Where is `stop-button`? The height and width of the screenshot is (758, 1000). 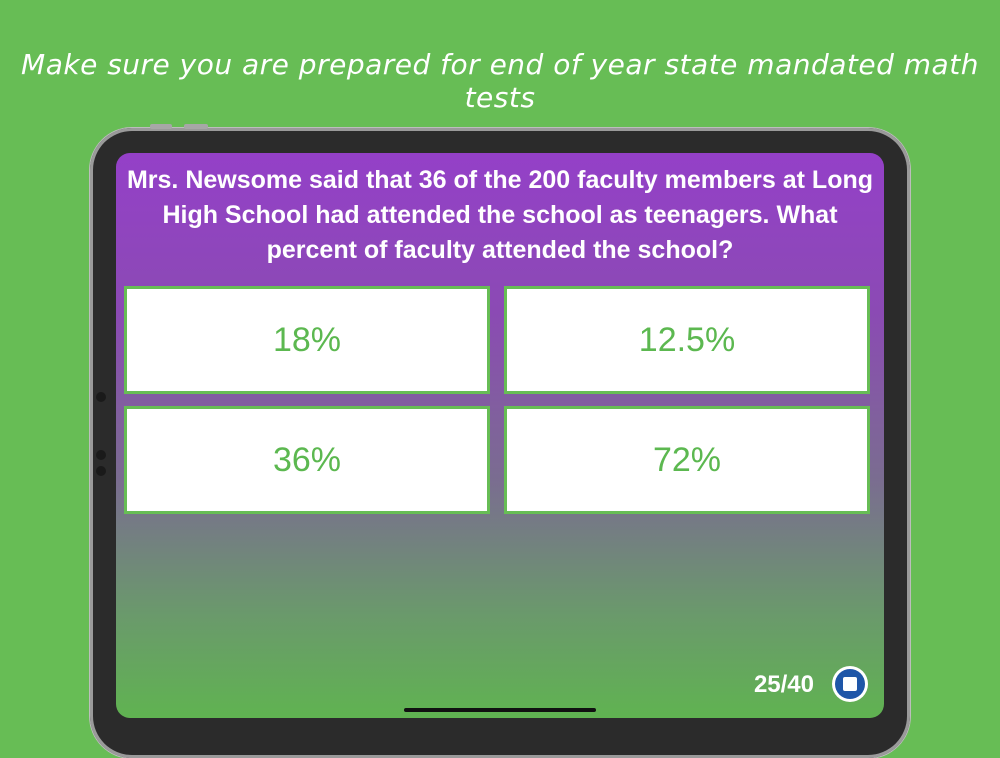
stop-button is located at coordinates (850, 684).